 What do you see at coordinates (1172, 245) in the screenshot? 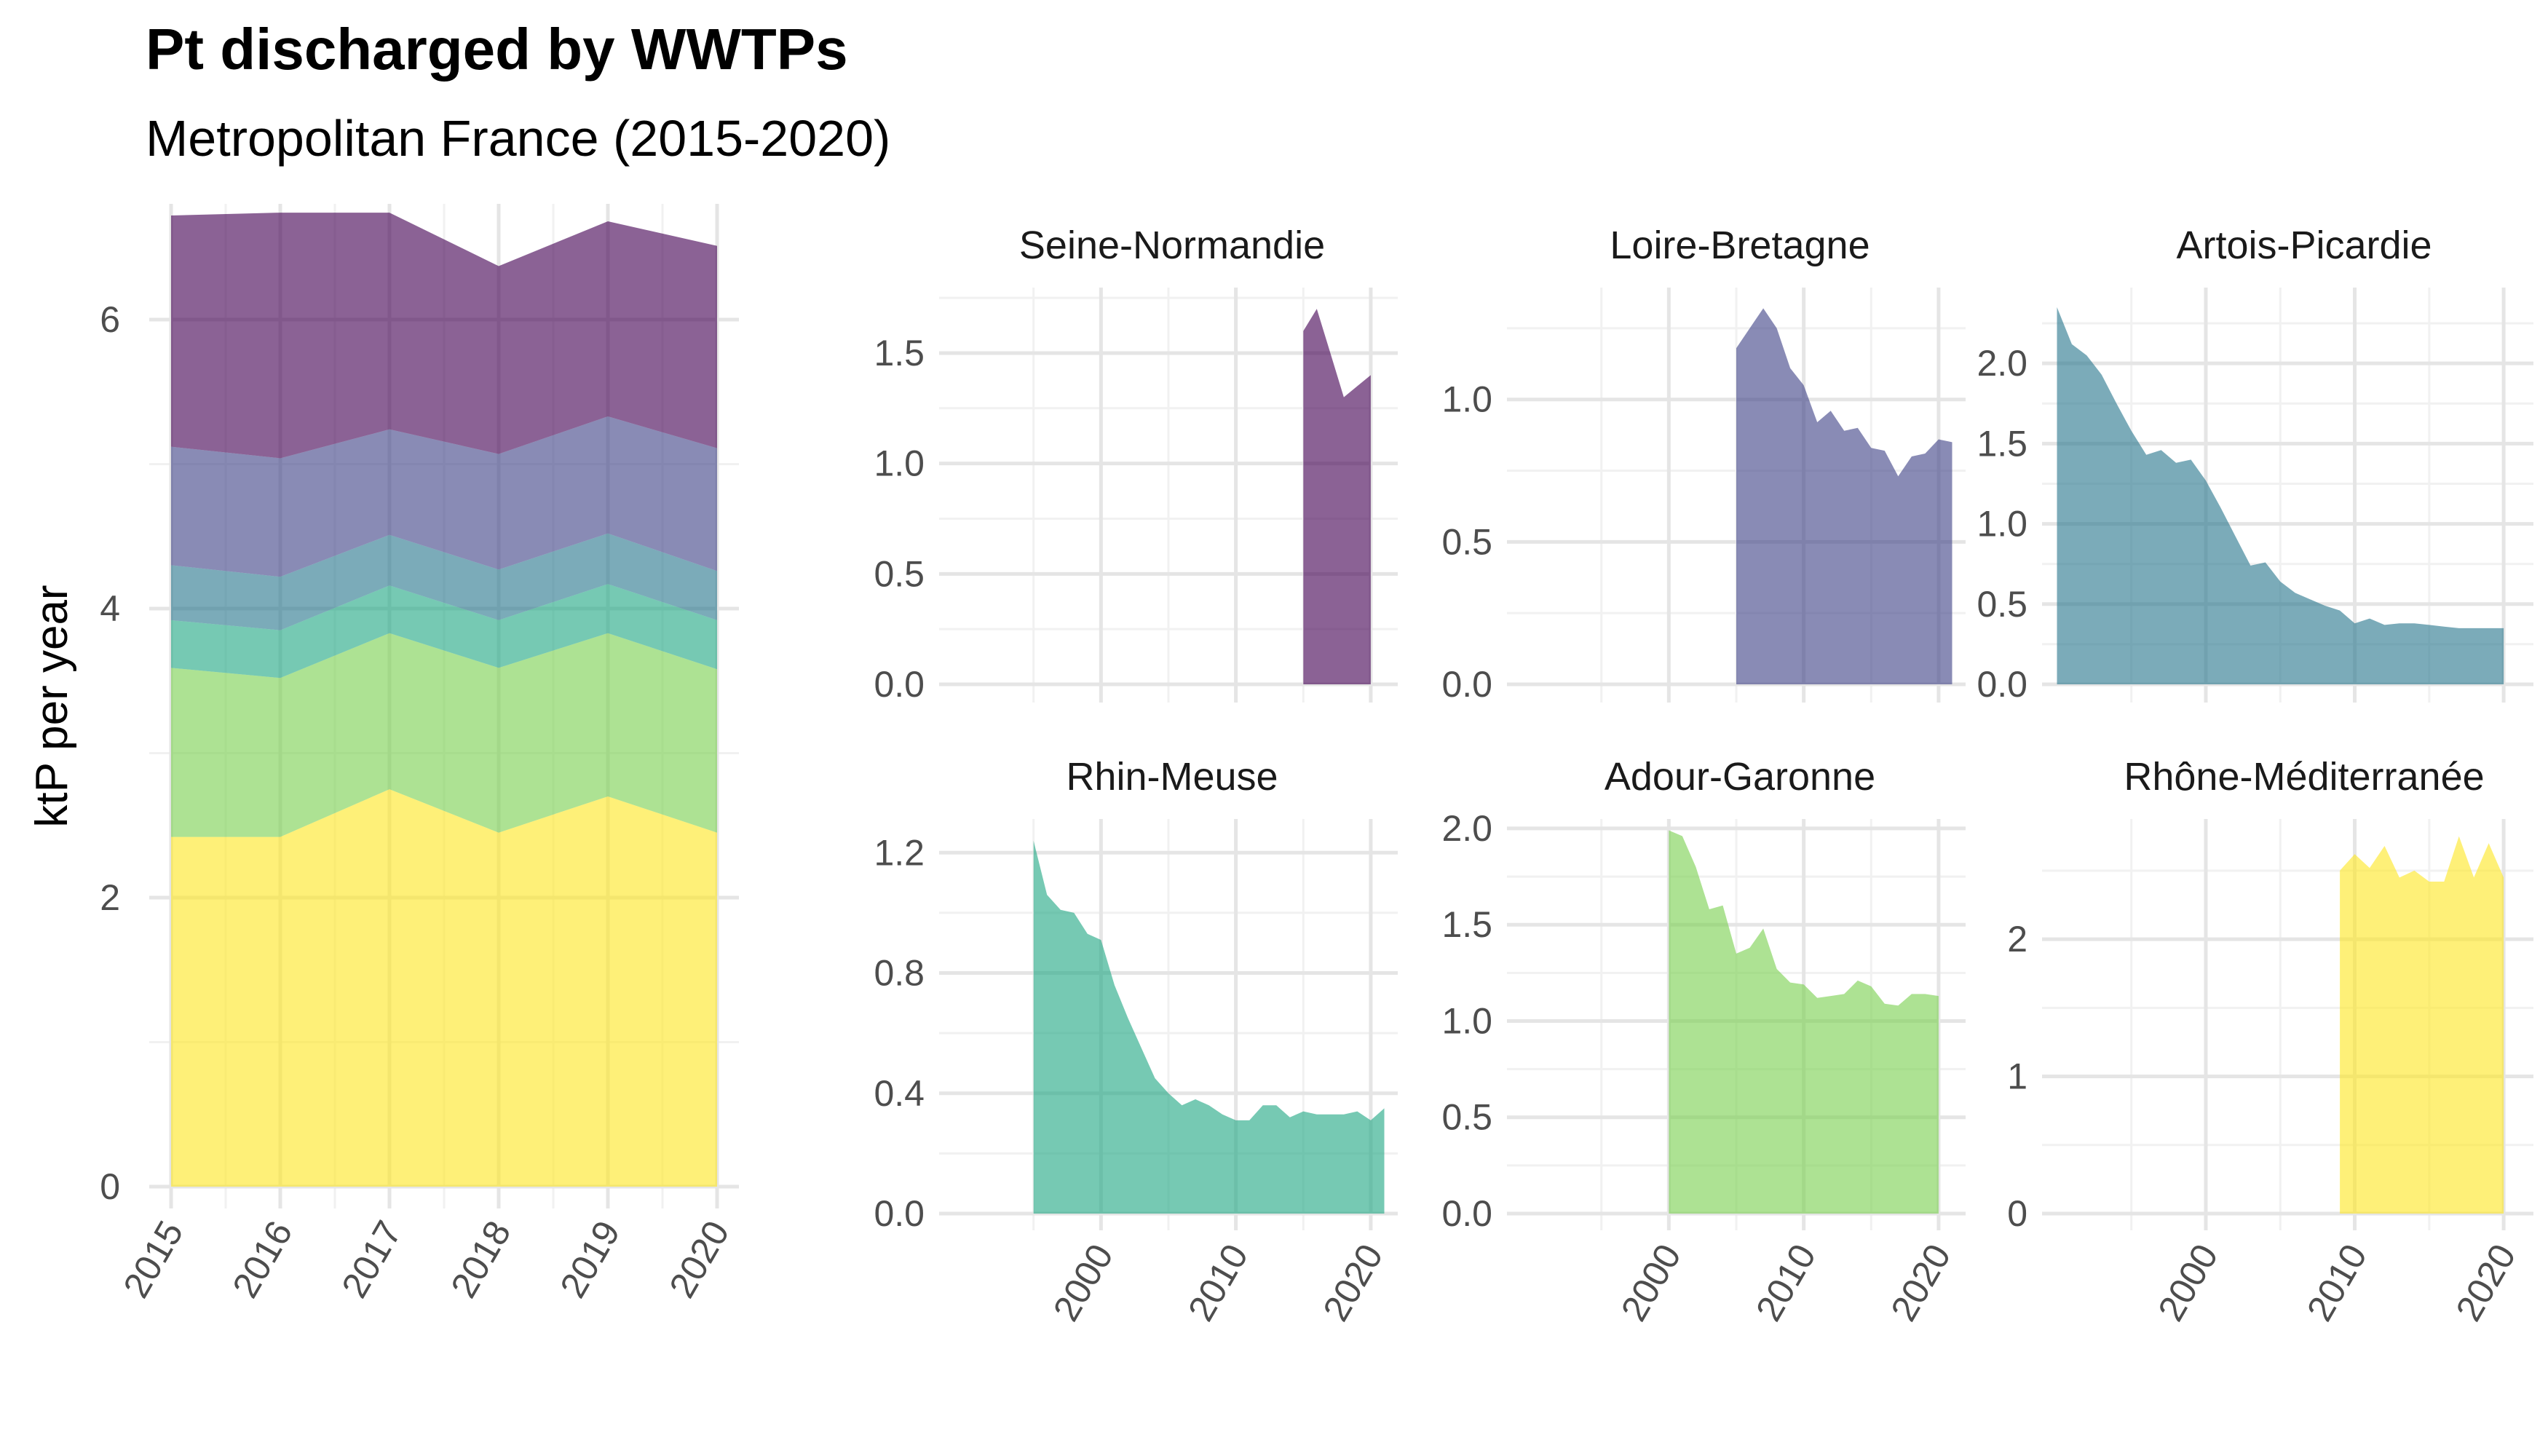
I see `panel-title: Seine-Normandie` at bounding box center [1172, 245].